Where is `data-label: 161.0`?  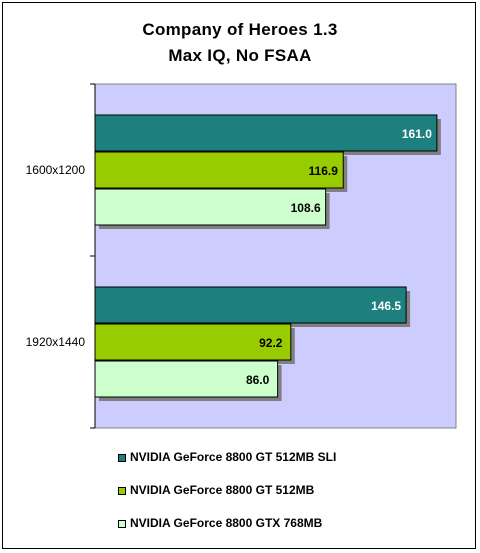 data-label: 161.0 is located at coordinates (417, 134).